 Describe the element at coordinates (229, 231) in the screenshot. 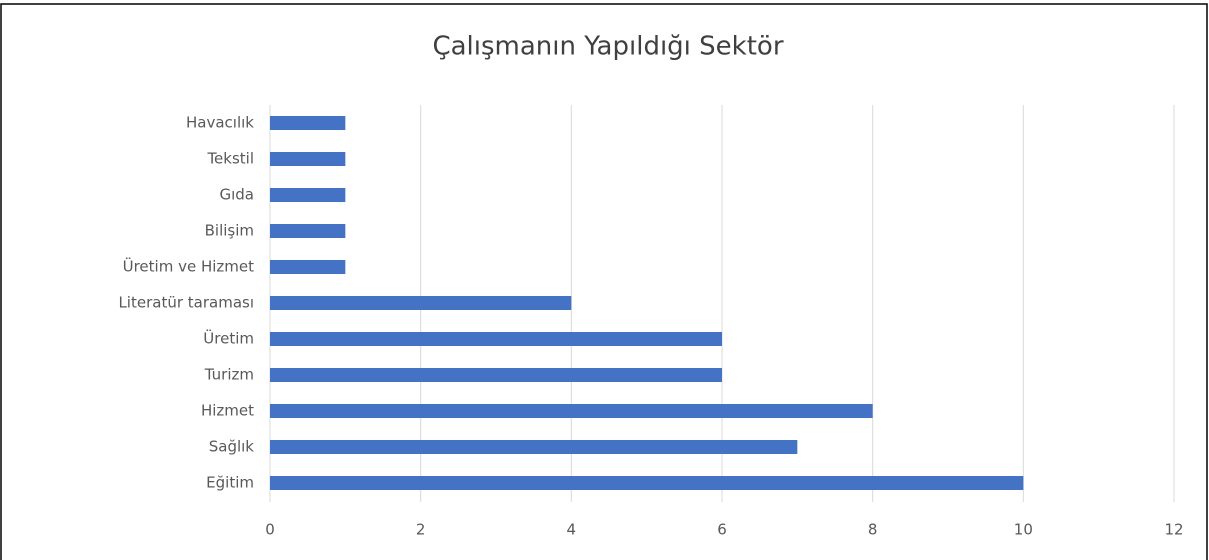

I see `y-tick-label: Bilişim` at that location.